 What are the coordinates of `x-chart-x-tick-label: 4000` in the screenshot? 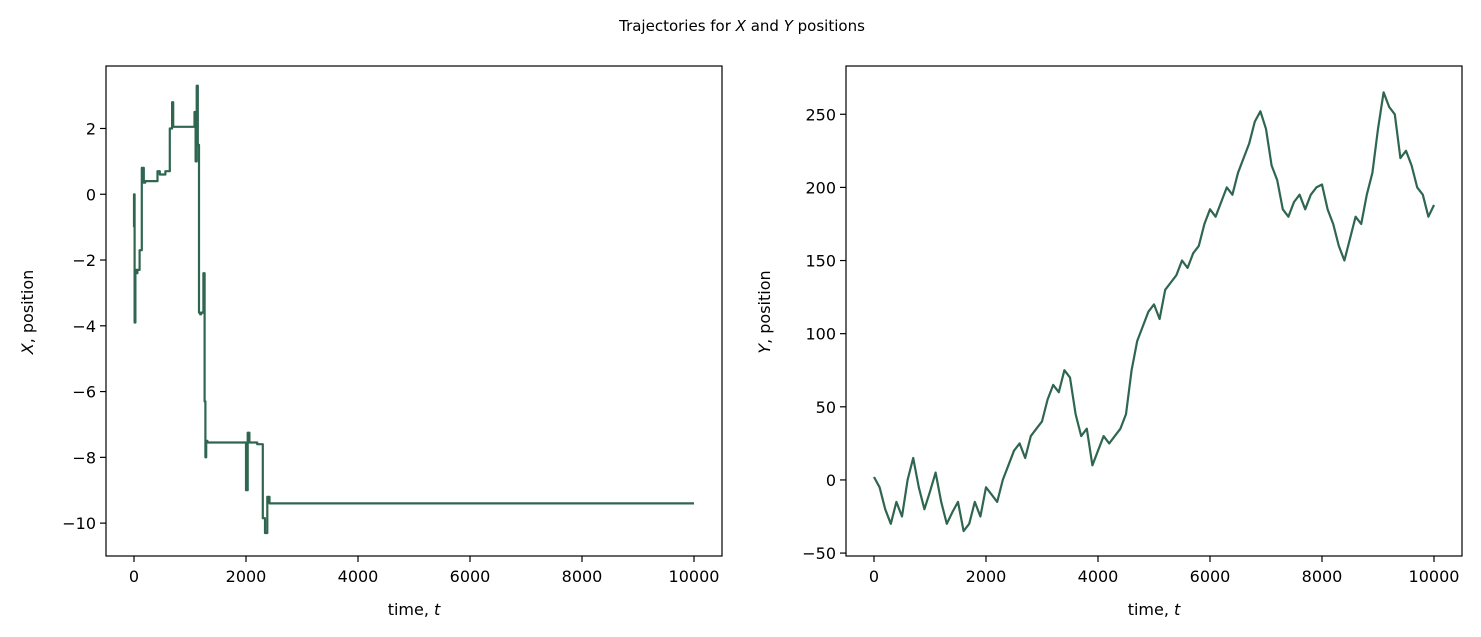 It's located at (358, 576).